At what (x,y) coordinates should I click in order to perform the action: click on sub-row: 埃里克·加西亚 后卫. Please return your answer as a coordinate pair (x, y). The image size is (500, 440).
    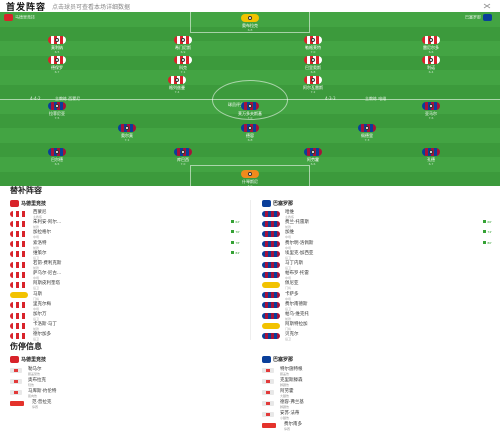
    Looking at the image, I should click on (377, 255).